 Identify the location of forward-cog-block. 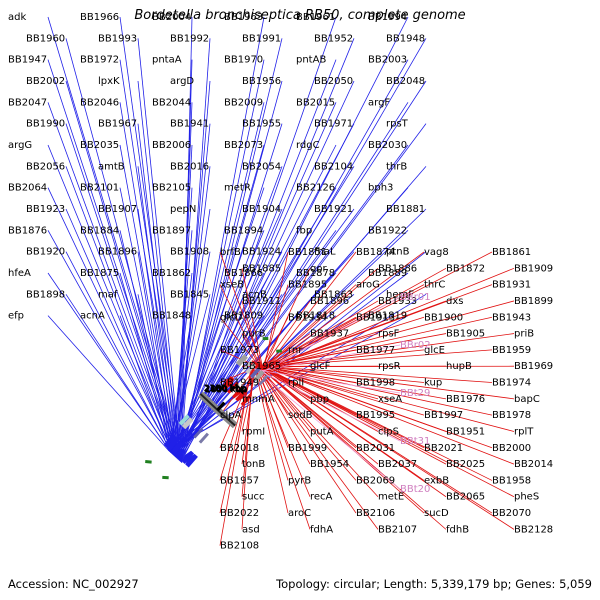
(187, 423).